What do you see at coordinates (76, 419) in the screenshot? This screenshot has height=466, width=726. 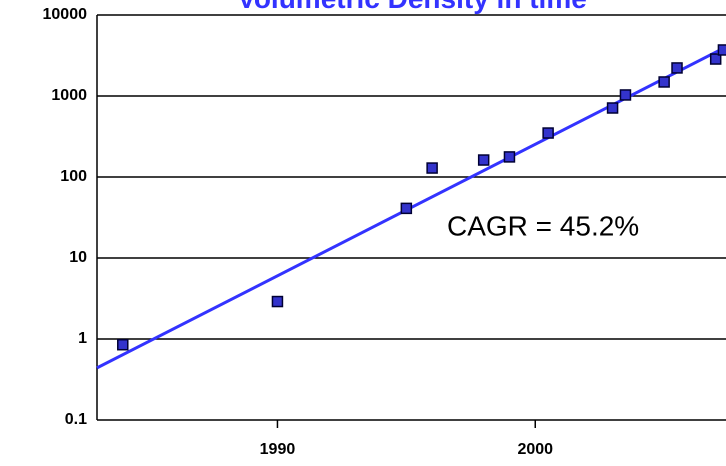 I see `y-tick-label: 0.1` at bounding box center [76, 419].